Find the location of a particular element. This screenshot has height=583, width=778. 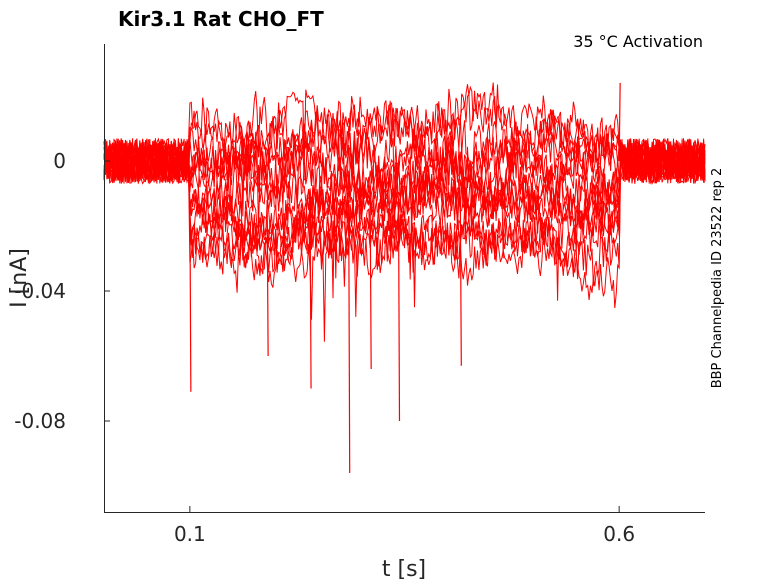

y-tick-label: -0.08 is located at coordinates (40, 421).